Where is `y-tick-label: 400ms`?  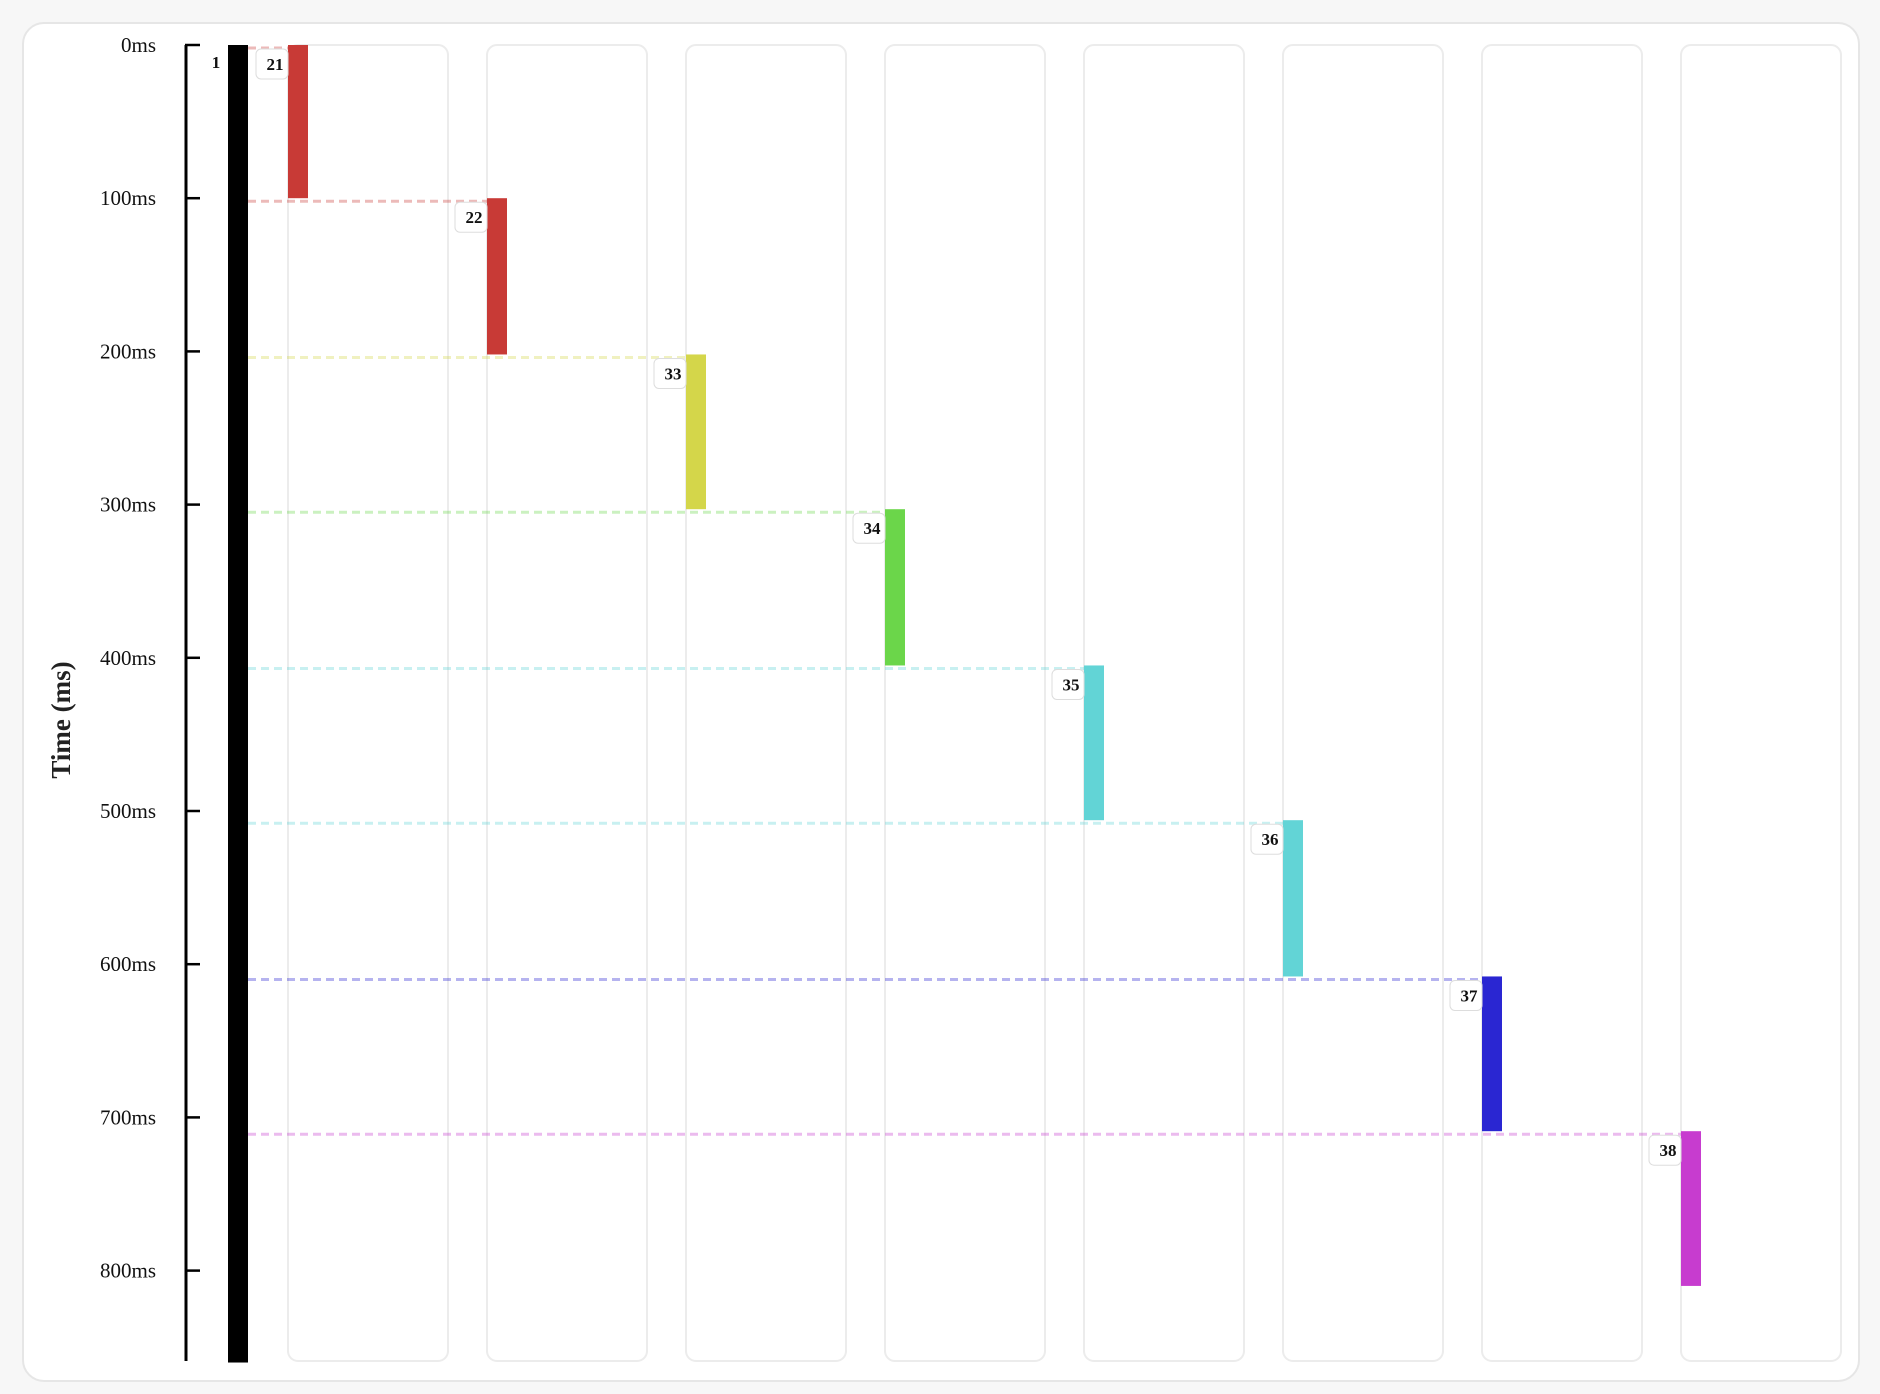 y-tick-label: 400ms is located at coordinates (128, 658).